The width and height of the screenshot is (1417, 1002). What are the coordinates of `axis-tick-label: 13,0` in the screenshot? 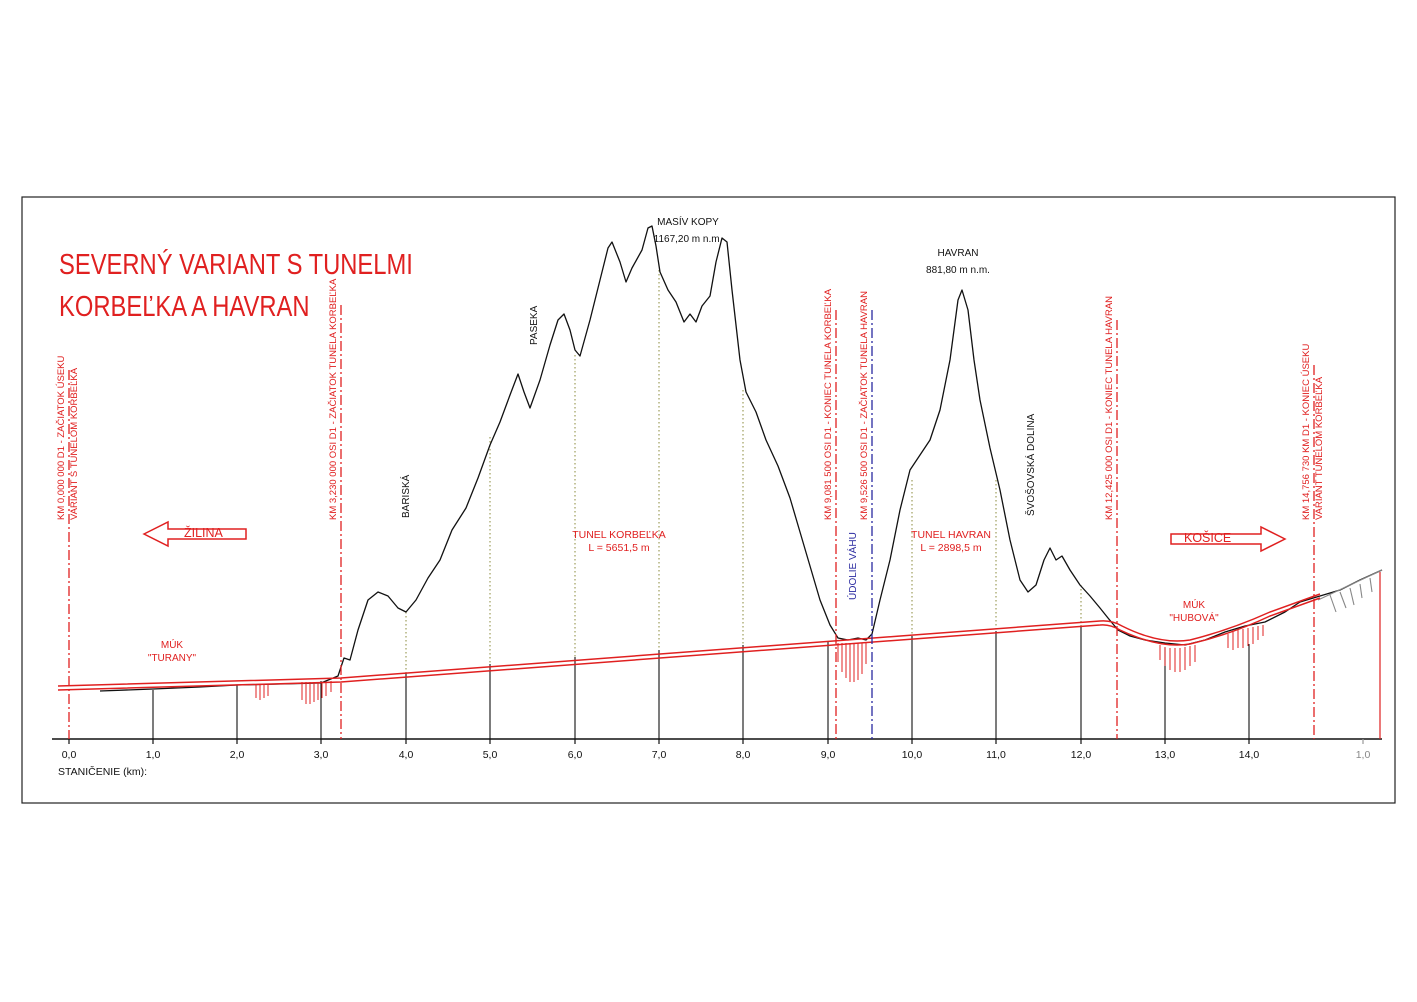 It's located at (1165, 755).